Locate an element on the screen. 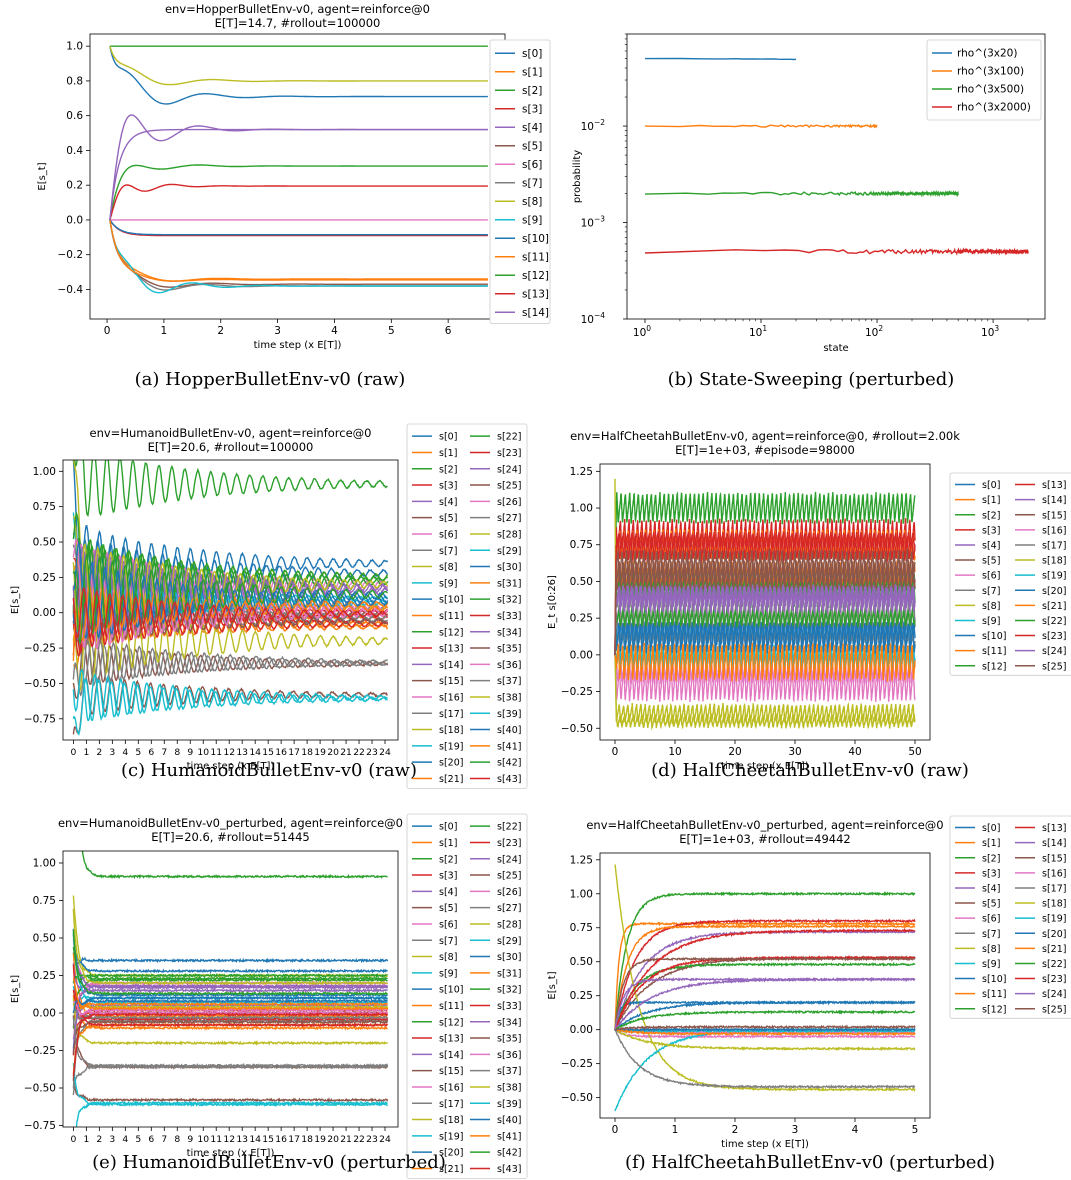 Image resolution: width=1071 pixels, height=1180 pixels. legend-entry: s[12] is located at coordinates (994, 666).